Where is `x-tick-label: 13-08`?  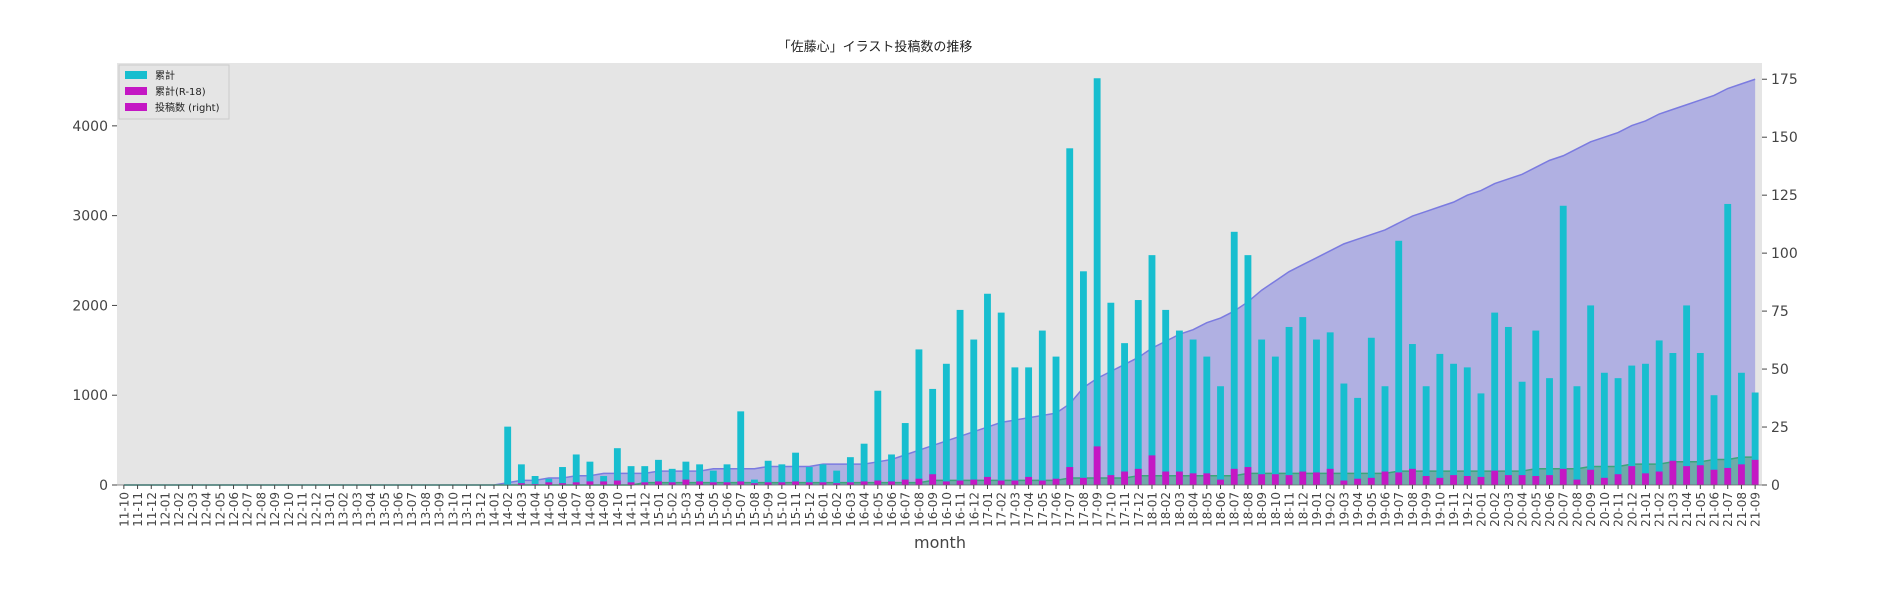 x-tick-label: 13-08 is located at coordinates (426, 509).